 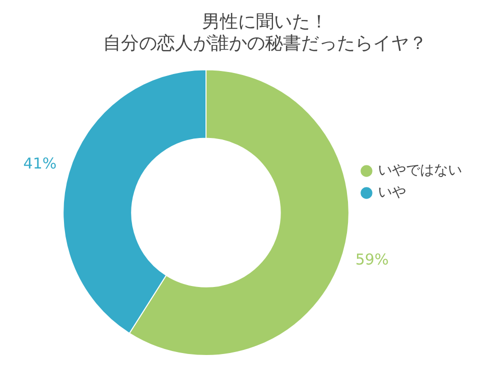 What do you see at coordinates (392, 192) in the screenshot?
I see `legend-label: いや` at bounding box center [392, 192].